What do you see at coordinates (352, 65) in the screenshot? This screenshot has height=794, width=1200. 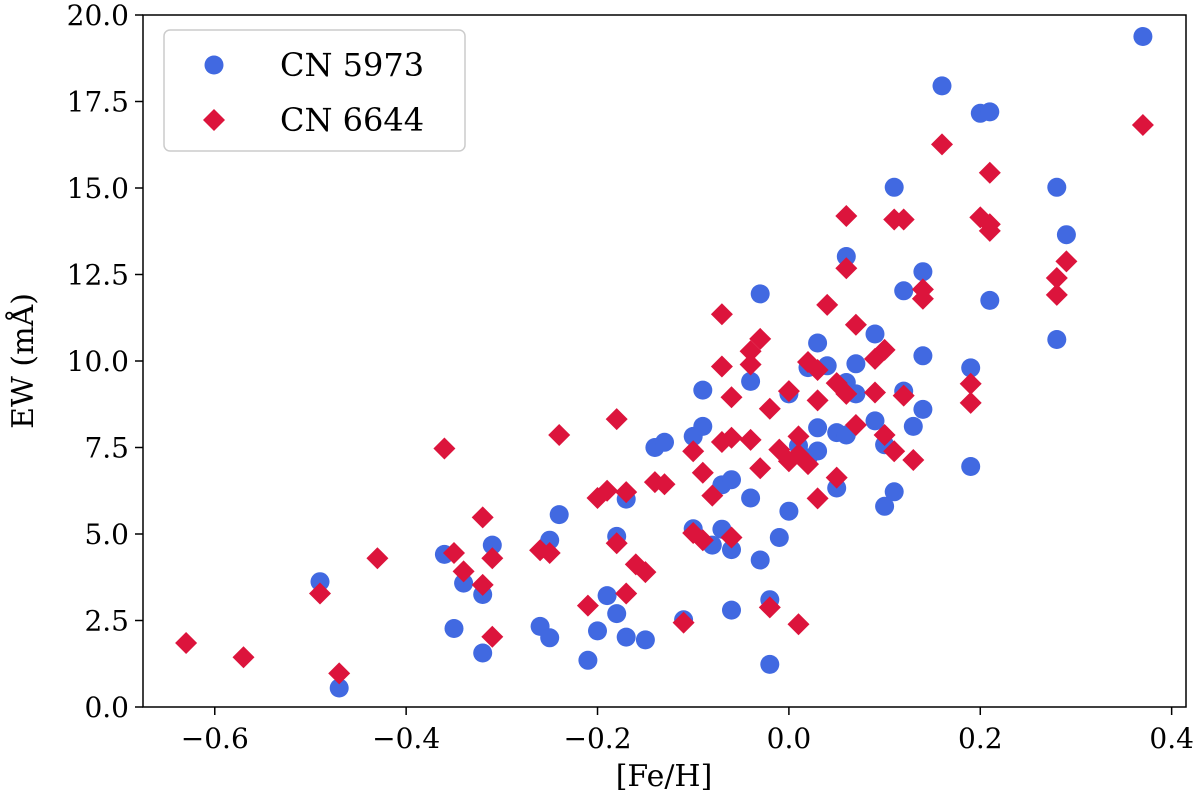 I see `legend-label-cn-5973: CN 5973` at bounding box center [352, 65].